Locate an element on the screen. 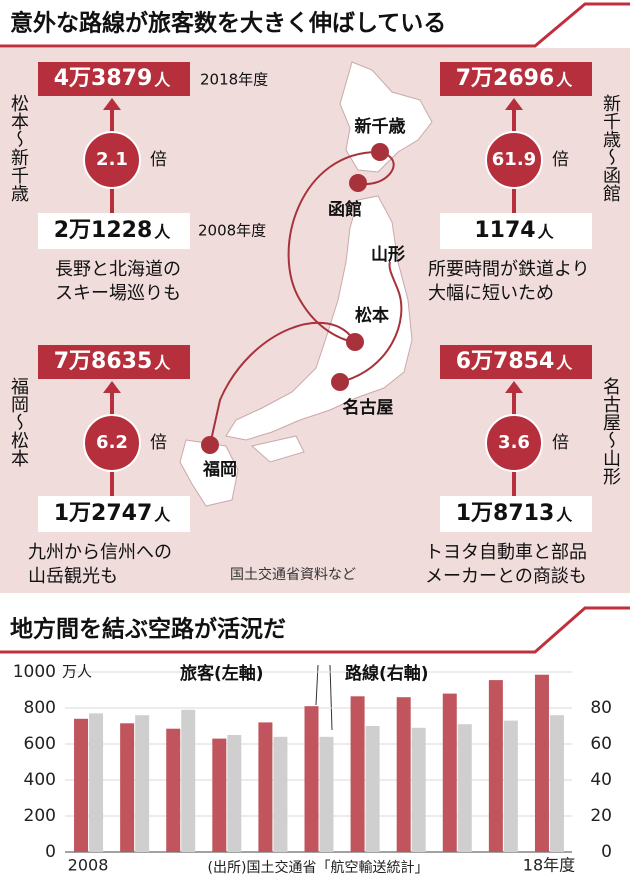  year-label: 2018年度 is located at coordinates (234, 80).